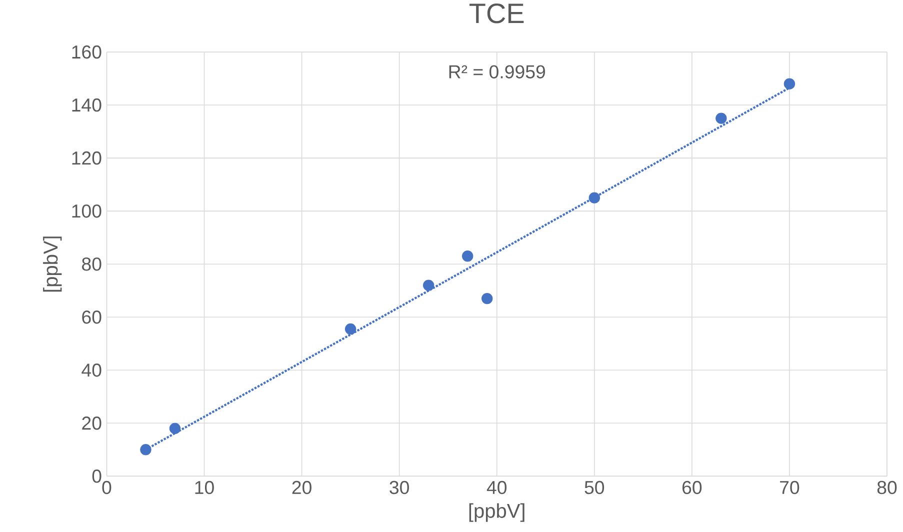  Describe the element at coordinates (399, 487) in the screenshot. I see `x-tick-label: 30` at that location.